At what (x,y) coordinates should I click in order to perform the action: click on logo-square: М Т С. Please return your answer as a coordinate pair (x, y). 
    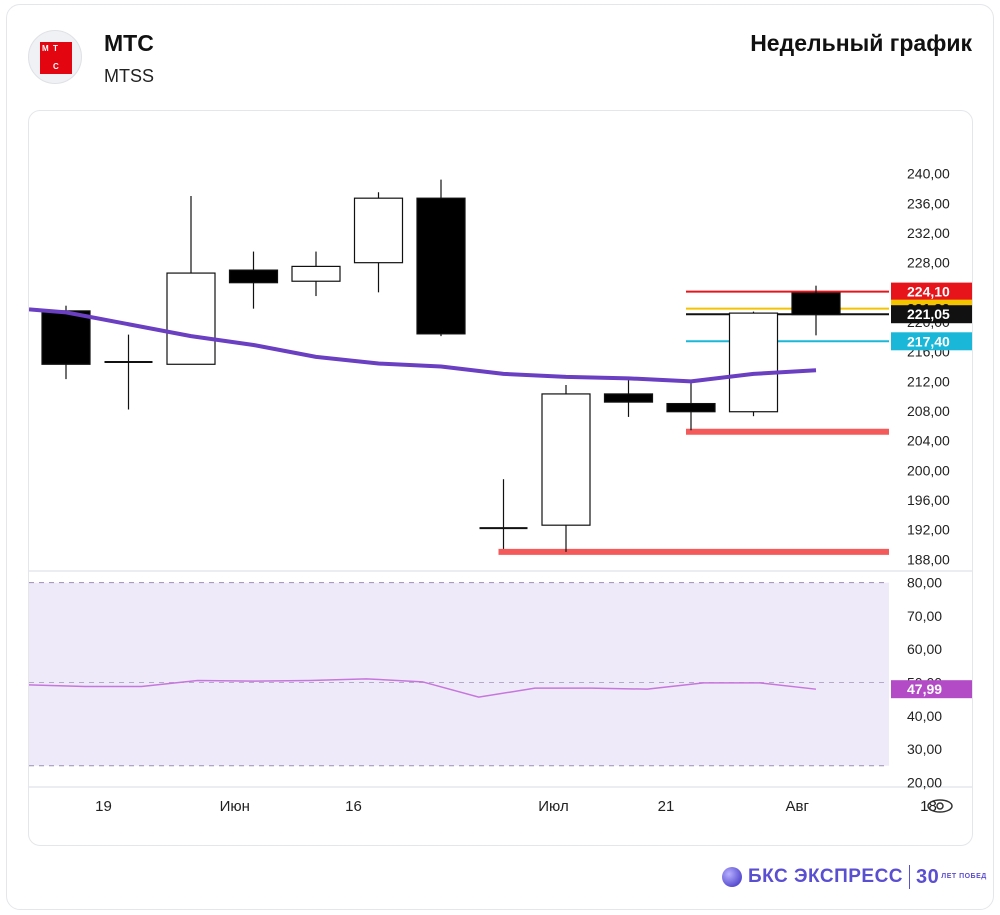
    Looking at the image, I should click on (56, 58).